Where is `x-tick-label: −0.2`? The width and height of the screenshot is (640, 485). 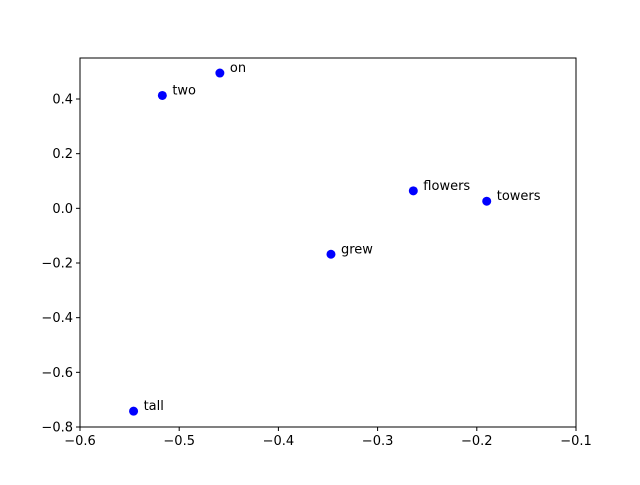 x-tick-label: −0.2 is located at coordinates (477, 441).